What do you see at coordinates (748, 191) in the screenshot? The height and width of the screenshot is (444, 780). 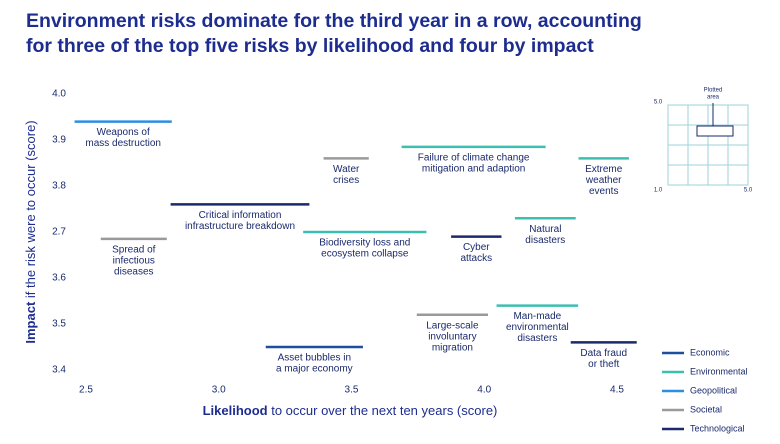 I see `inset-right: 5.0` at bounding box center [748, 191].